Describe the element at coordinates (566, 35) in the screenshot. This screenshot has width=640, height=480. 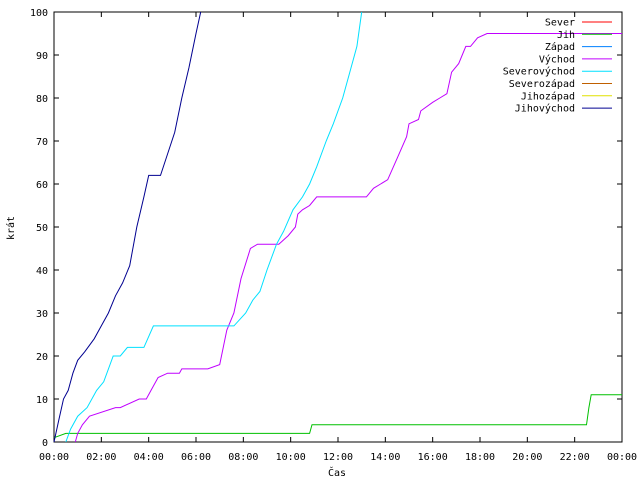
I see `legend-label: Jih` at that location.